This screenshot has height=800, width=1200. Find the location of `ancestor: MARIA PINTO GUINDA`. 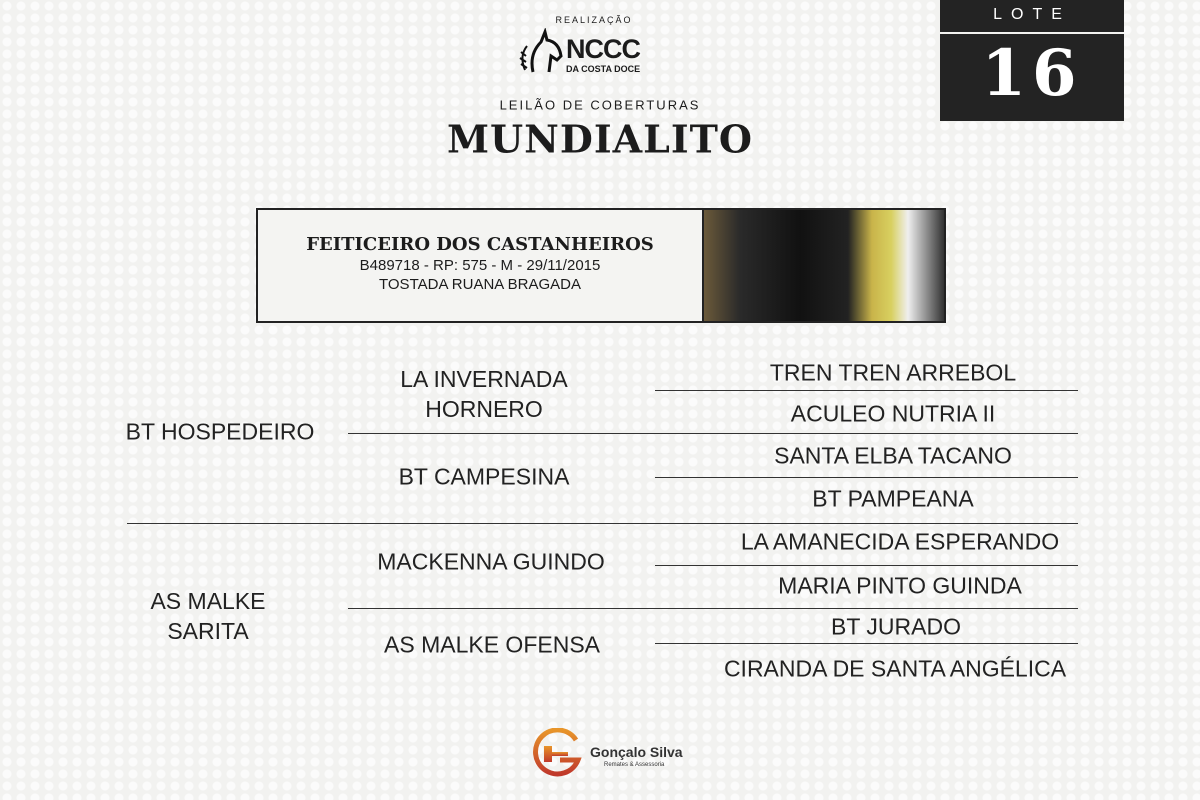

ancestor: MARIA PINTO GUINDA is located at coordinates (900, 585).